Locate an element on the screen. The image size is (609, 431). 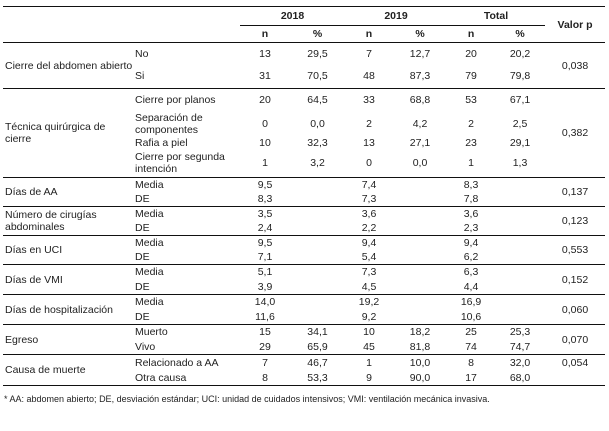
row-label: Días de hospitalización is located at coordinates (68, 309).